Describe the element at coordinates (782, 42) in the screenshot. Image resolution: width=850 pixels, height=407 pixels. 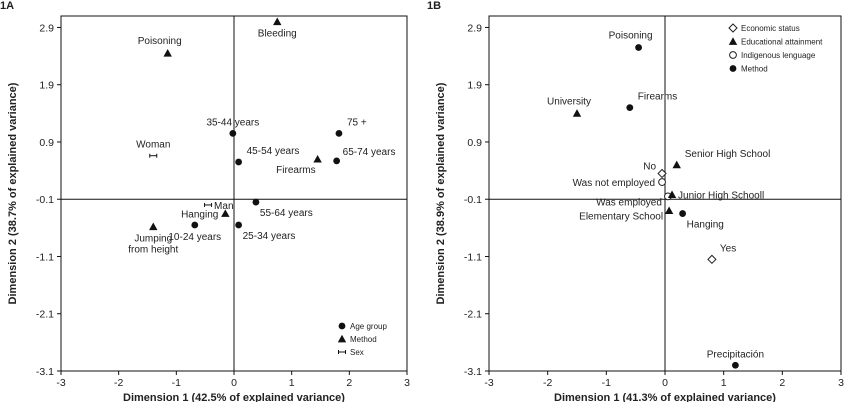
I see `legend-label: Educational attainment` at that location.